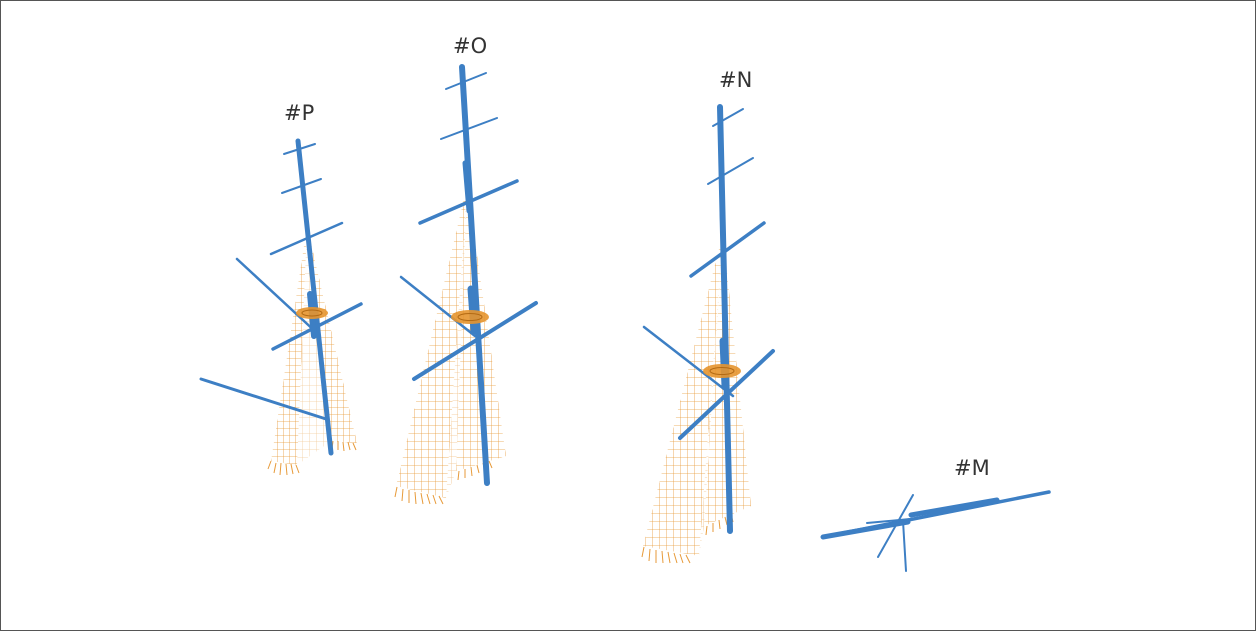 The width and height of the screenshot is (1256, 632). I want to click on mast-group-p: #P, so click(281, 288).